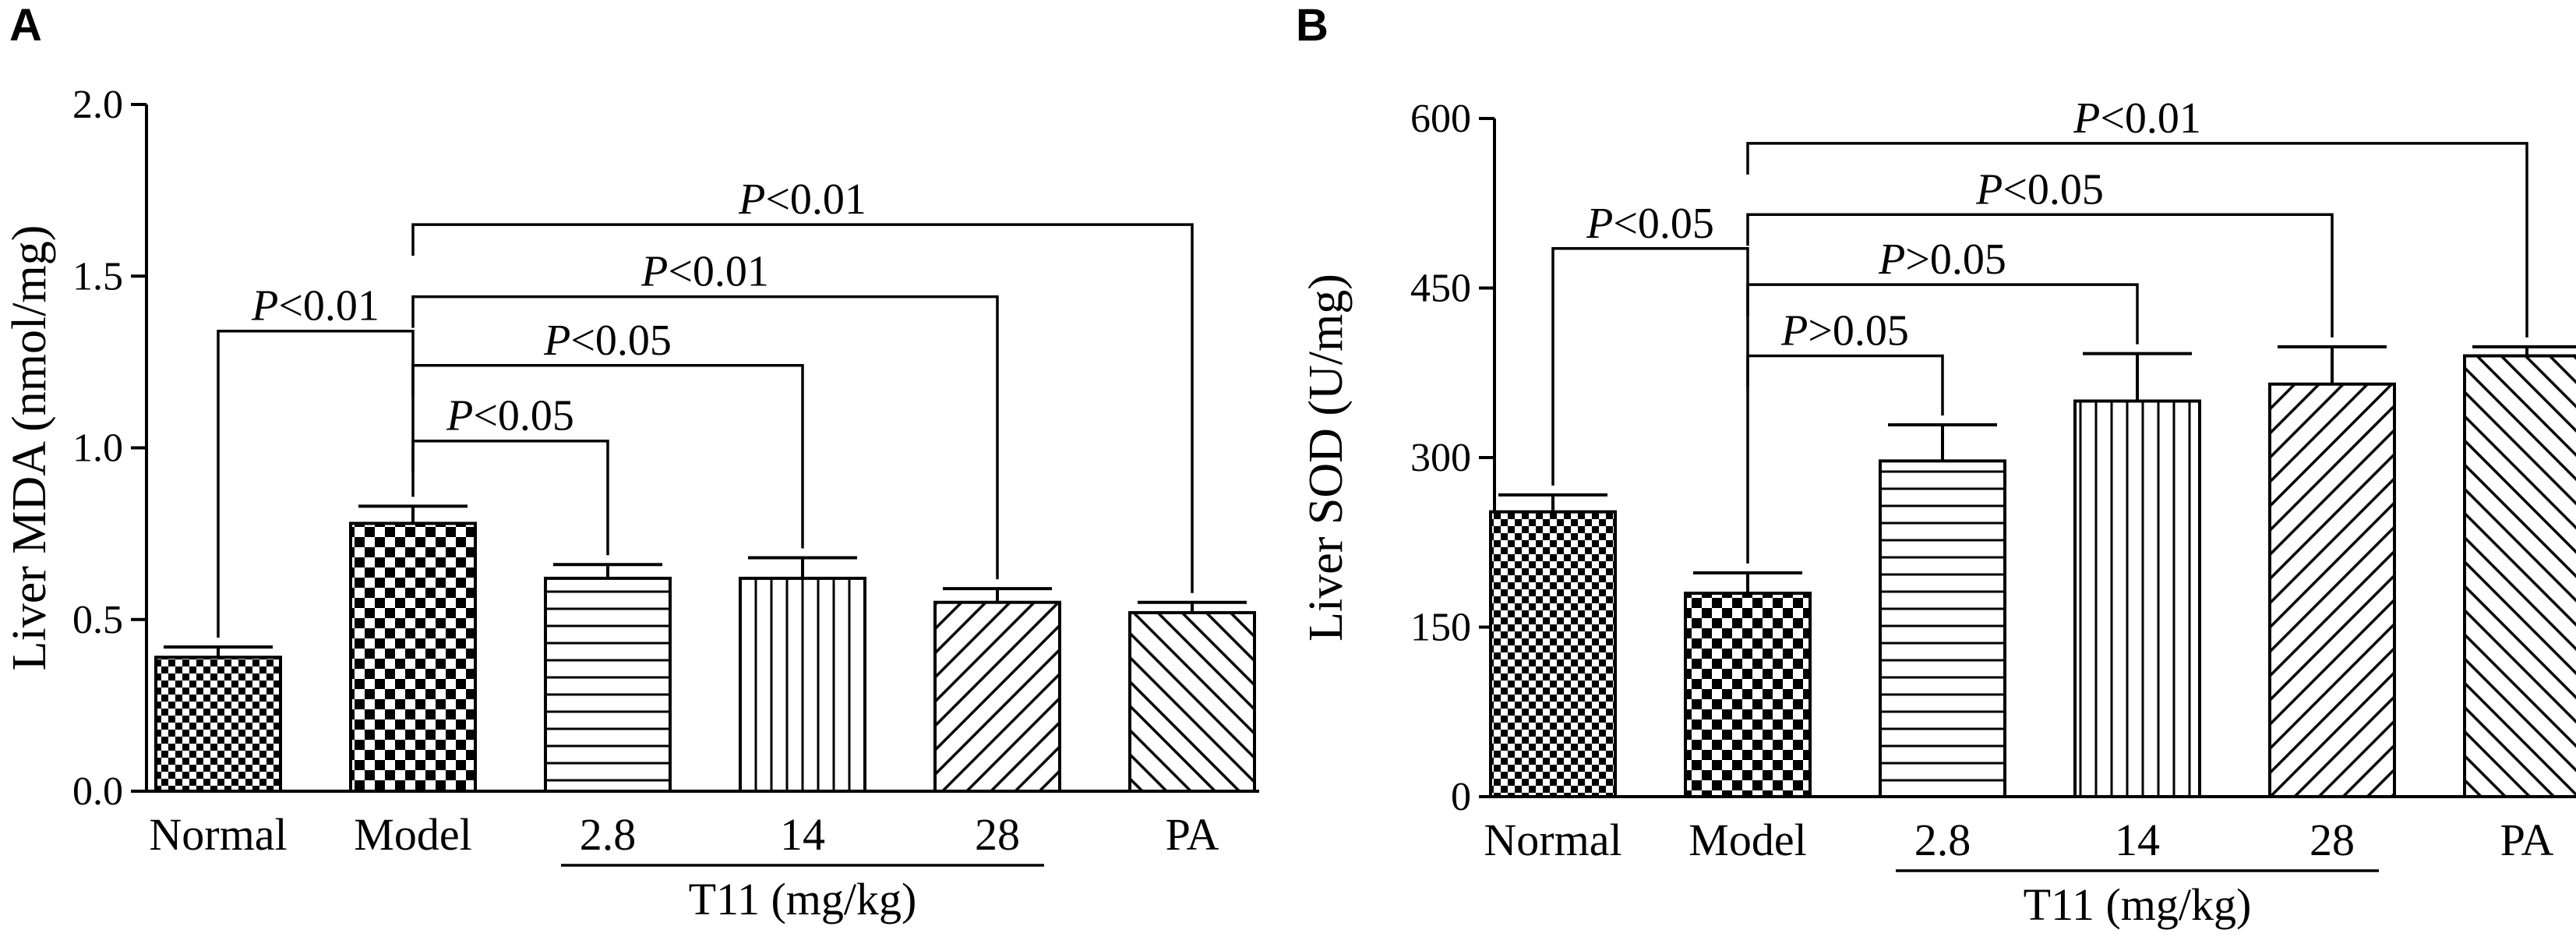 Image resolution: width=2576 pixels, height=951 pixels. What do you see at coordinates (25, 25) in the screenshot?
I see `panel-label: A` at bounding box center [25, 25].